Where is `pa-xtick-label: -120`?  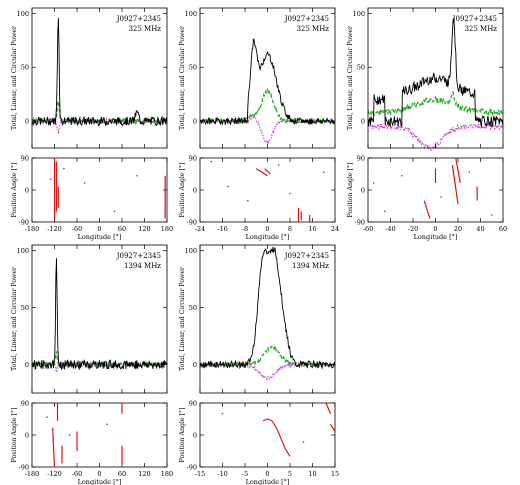
pa-xtick-label: -120 is located at coordinates (54, 229).